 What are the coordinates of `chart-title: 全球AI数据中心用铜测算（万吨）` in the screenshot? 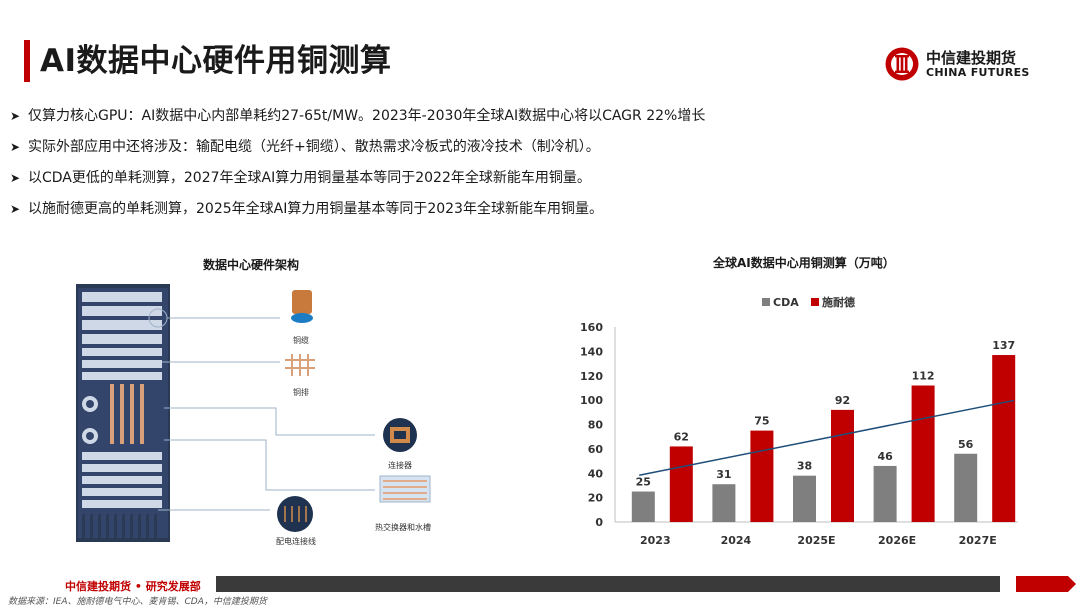 It's located at (804, 263).